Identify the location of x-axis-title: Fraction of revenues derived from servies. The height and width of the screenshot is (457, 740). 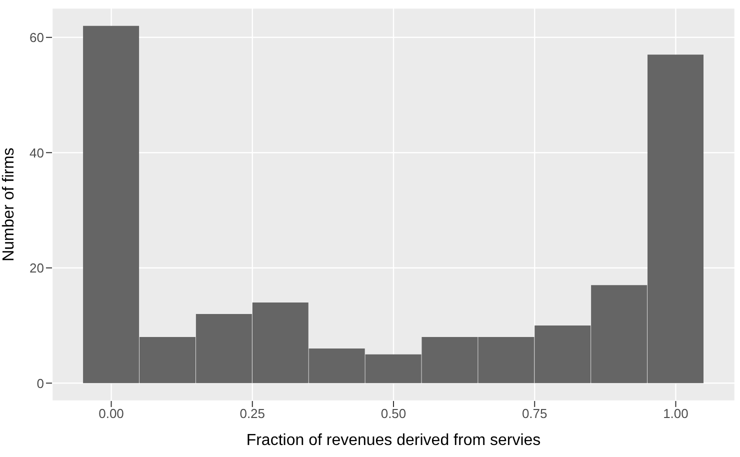
(393, 440).